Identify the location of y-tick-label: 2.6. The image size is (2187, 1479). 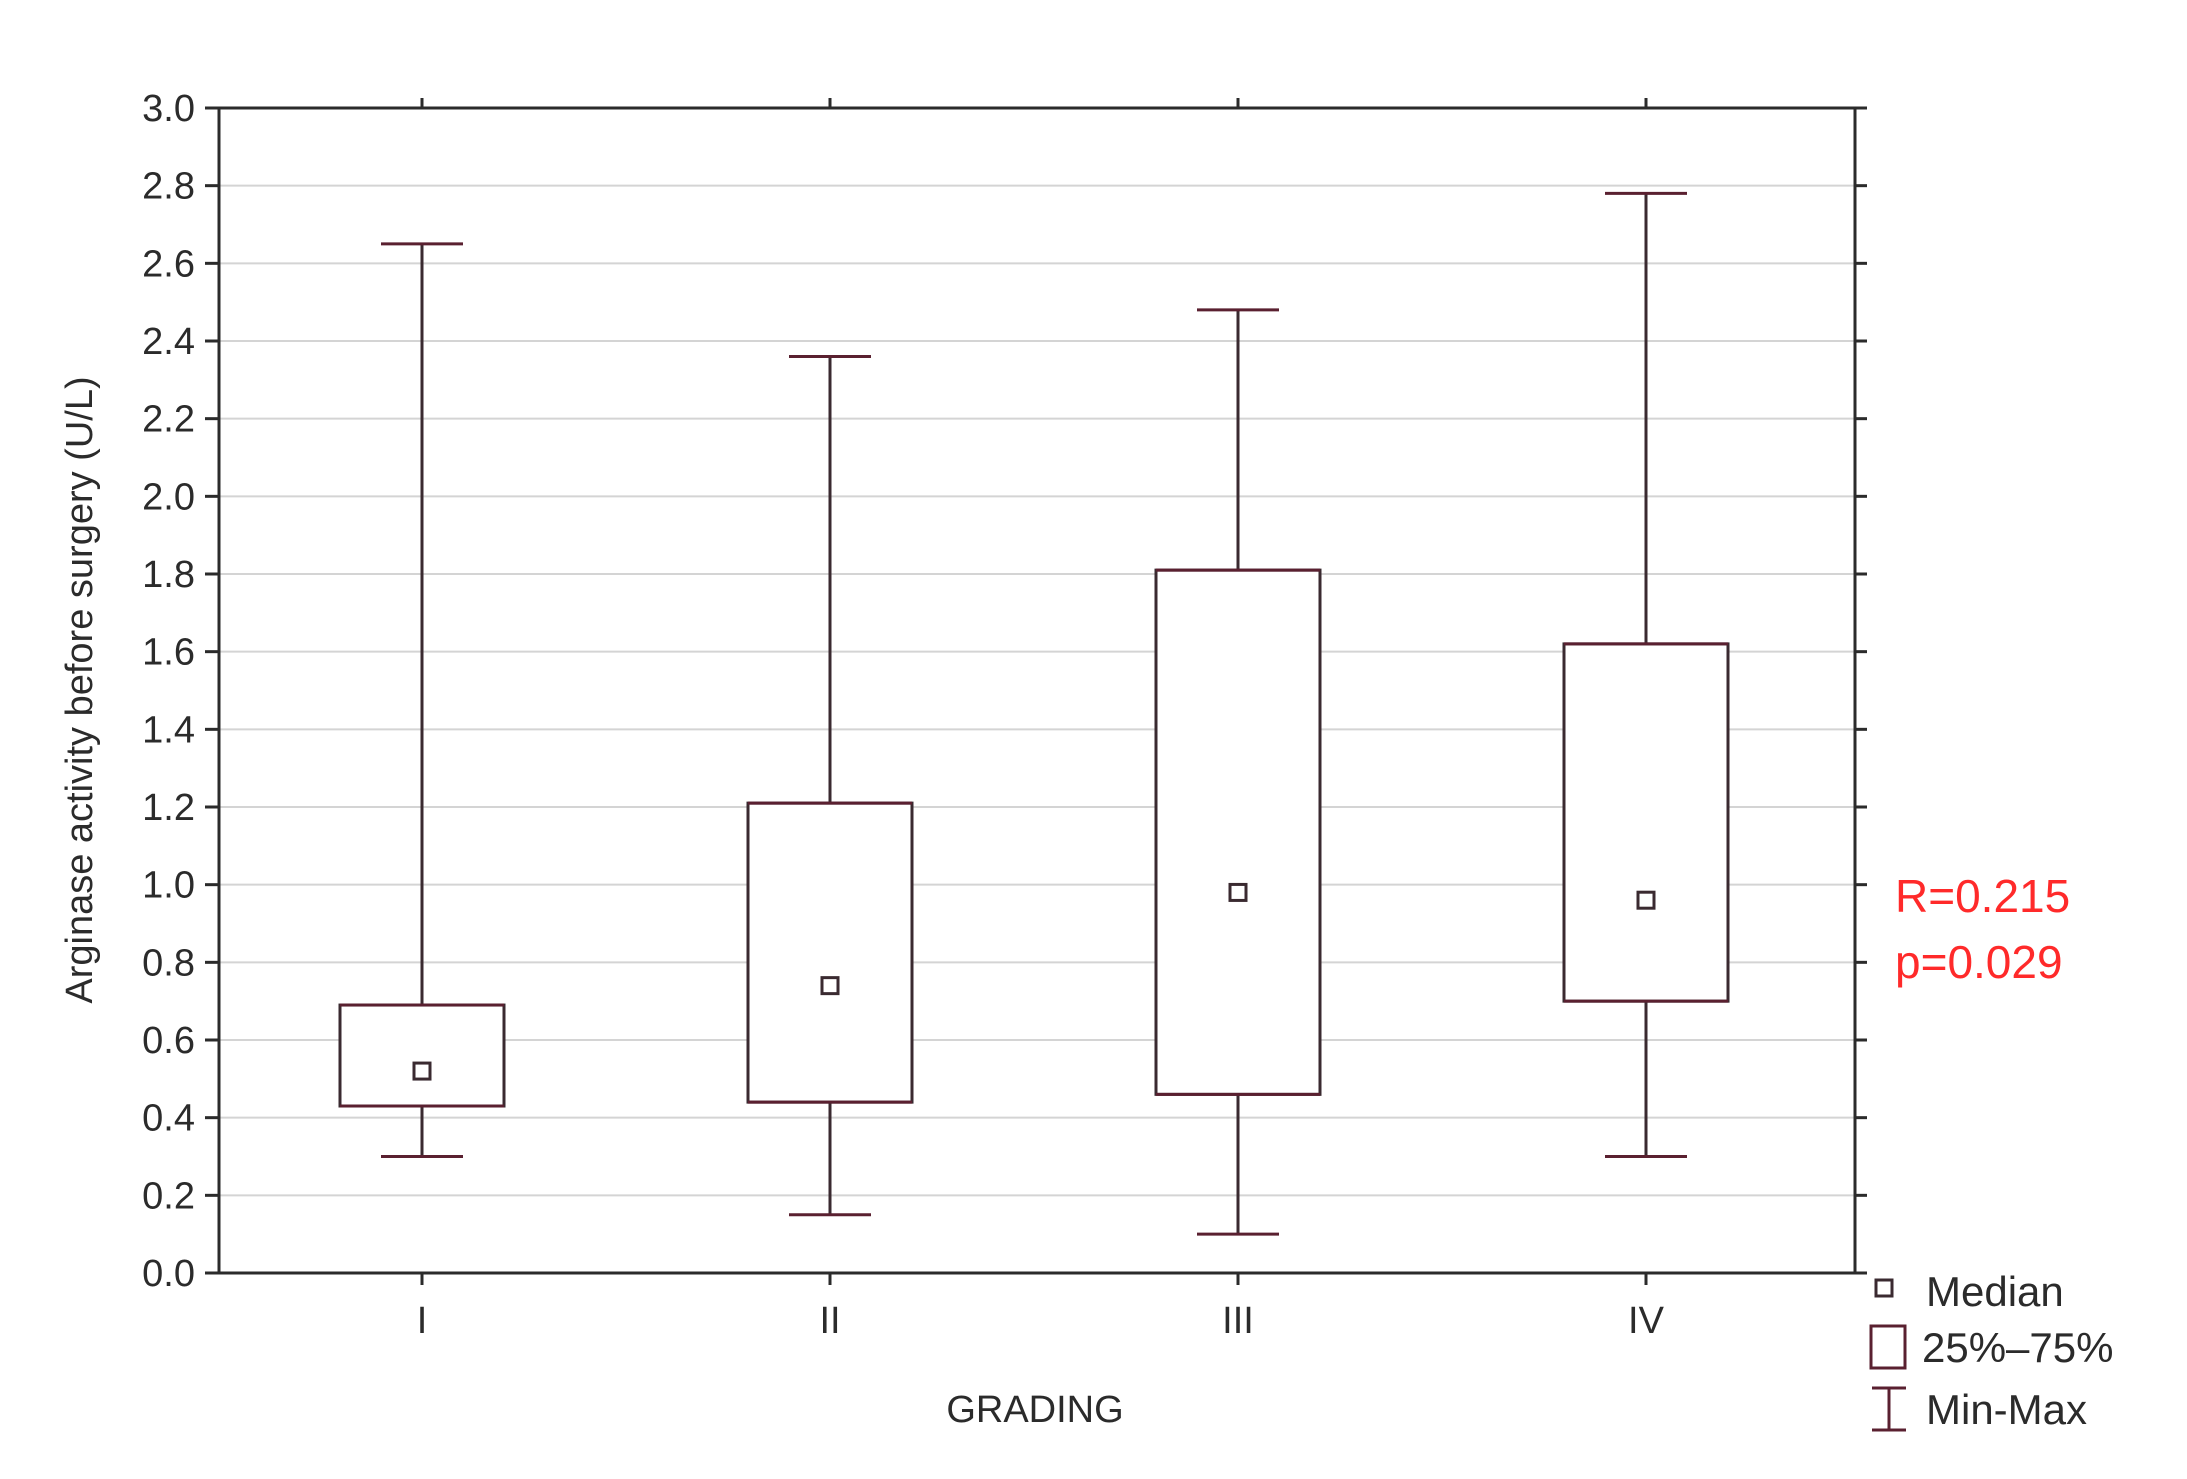
(168, 264).